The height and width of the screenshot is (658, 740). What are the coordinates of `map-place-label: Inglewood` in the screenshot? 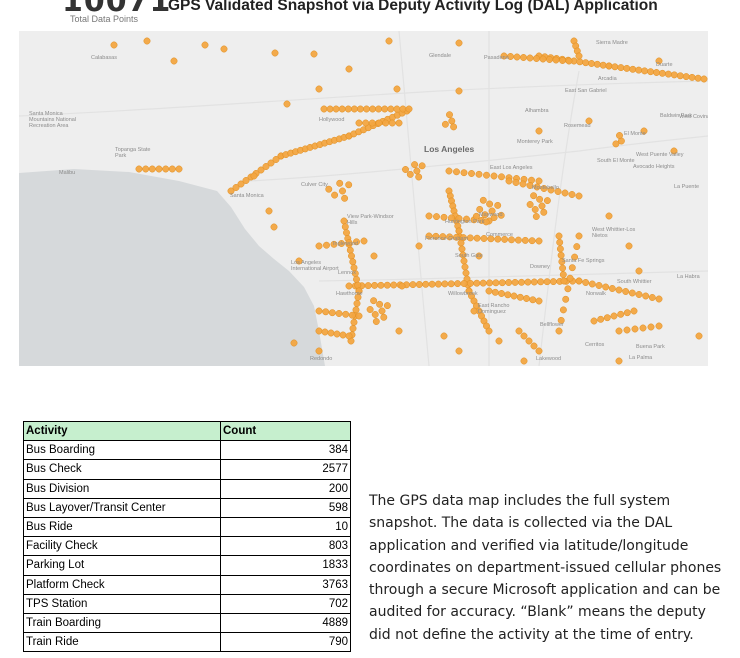 It's located at (346, 244).